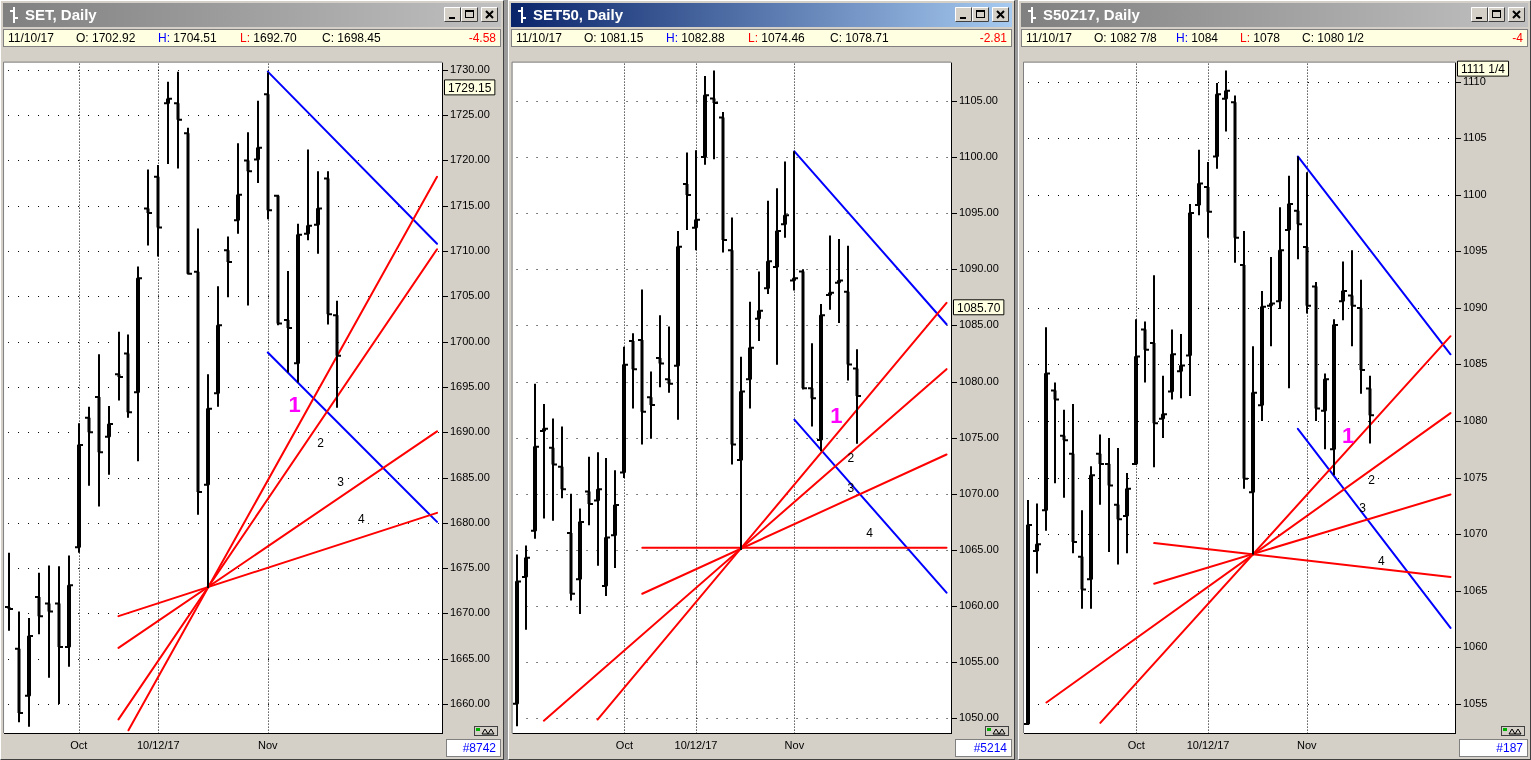 Image resolution: width=1531 pixels, height=760 pixels. What do you see at coordinates (1493, 748) in the screenshot?
I see `text: #187` at bounding box center [1493, 748].